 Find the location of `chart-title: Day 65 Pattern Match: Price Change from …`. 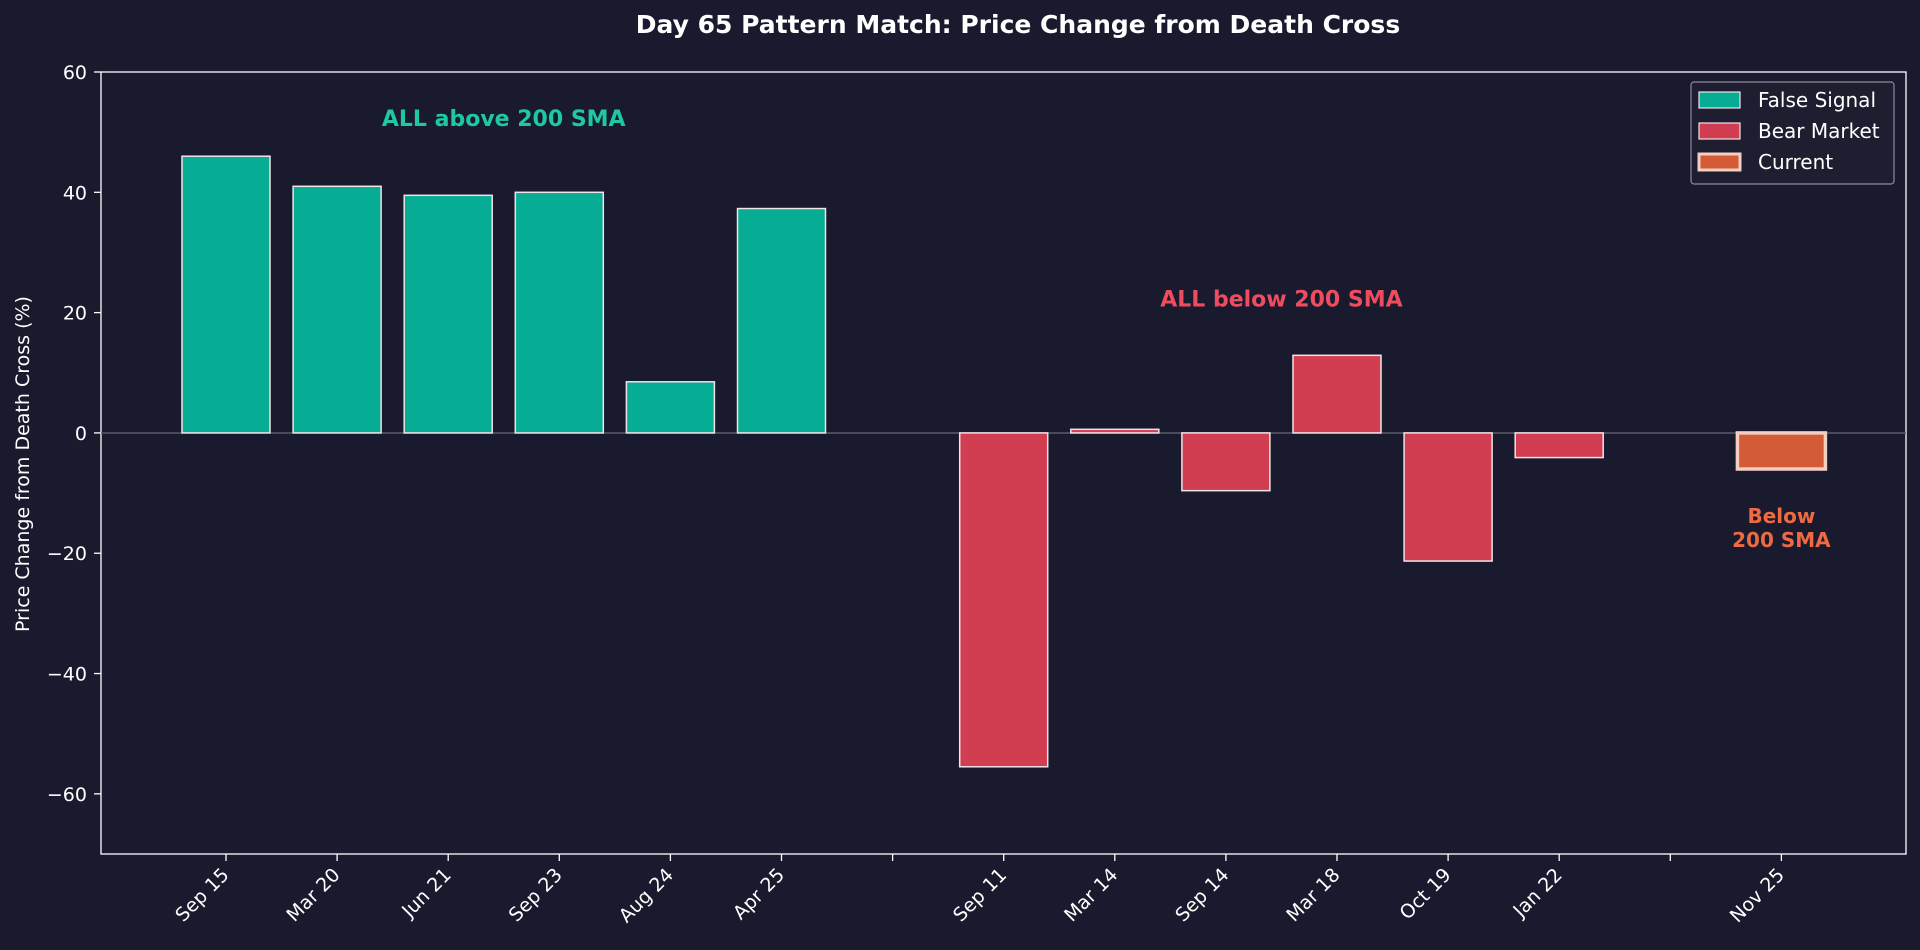

chart-title: Day 65 Pattern Match: Price Change from … is located at coordinates (1018, 24).